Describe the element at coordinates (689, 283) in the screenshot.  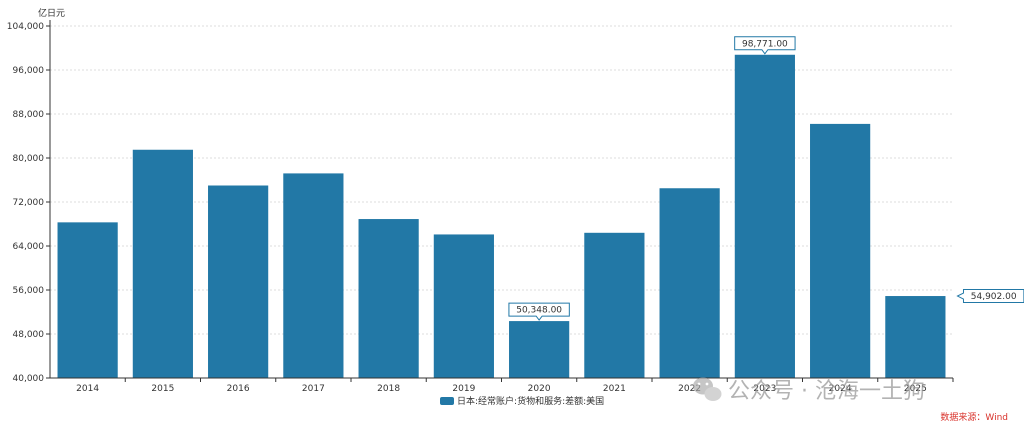
I see `bar-2022` at that location.